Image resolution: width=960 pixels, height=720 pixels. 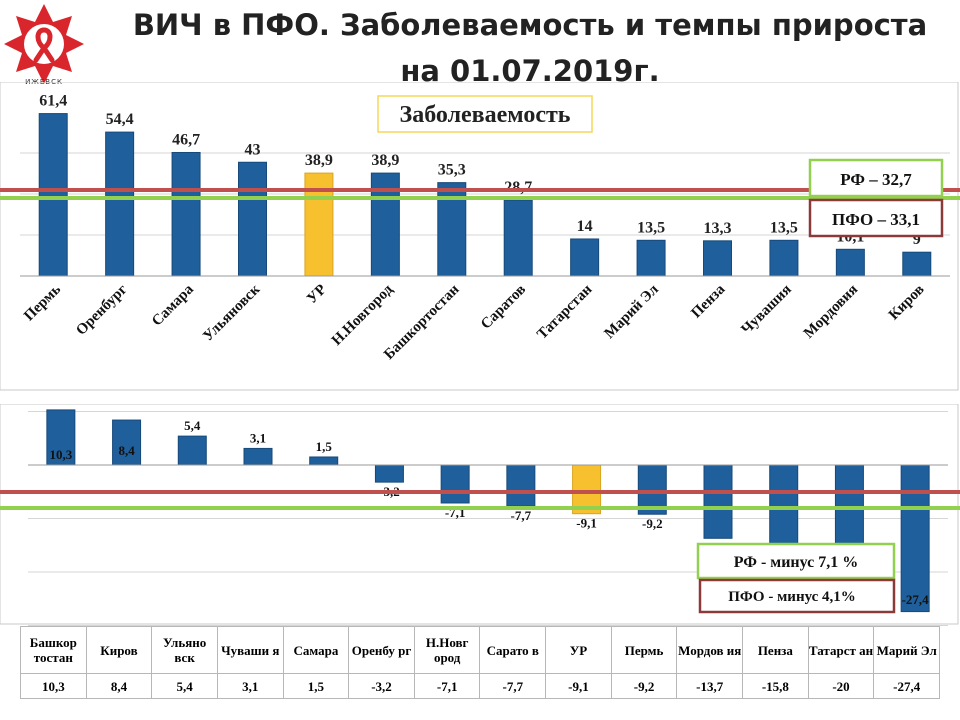 I want to click on bar-value-label-4: 38,9, so click(x=319, y=160).